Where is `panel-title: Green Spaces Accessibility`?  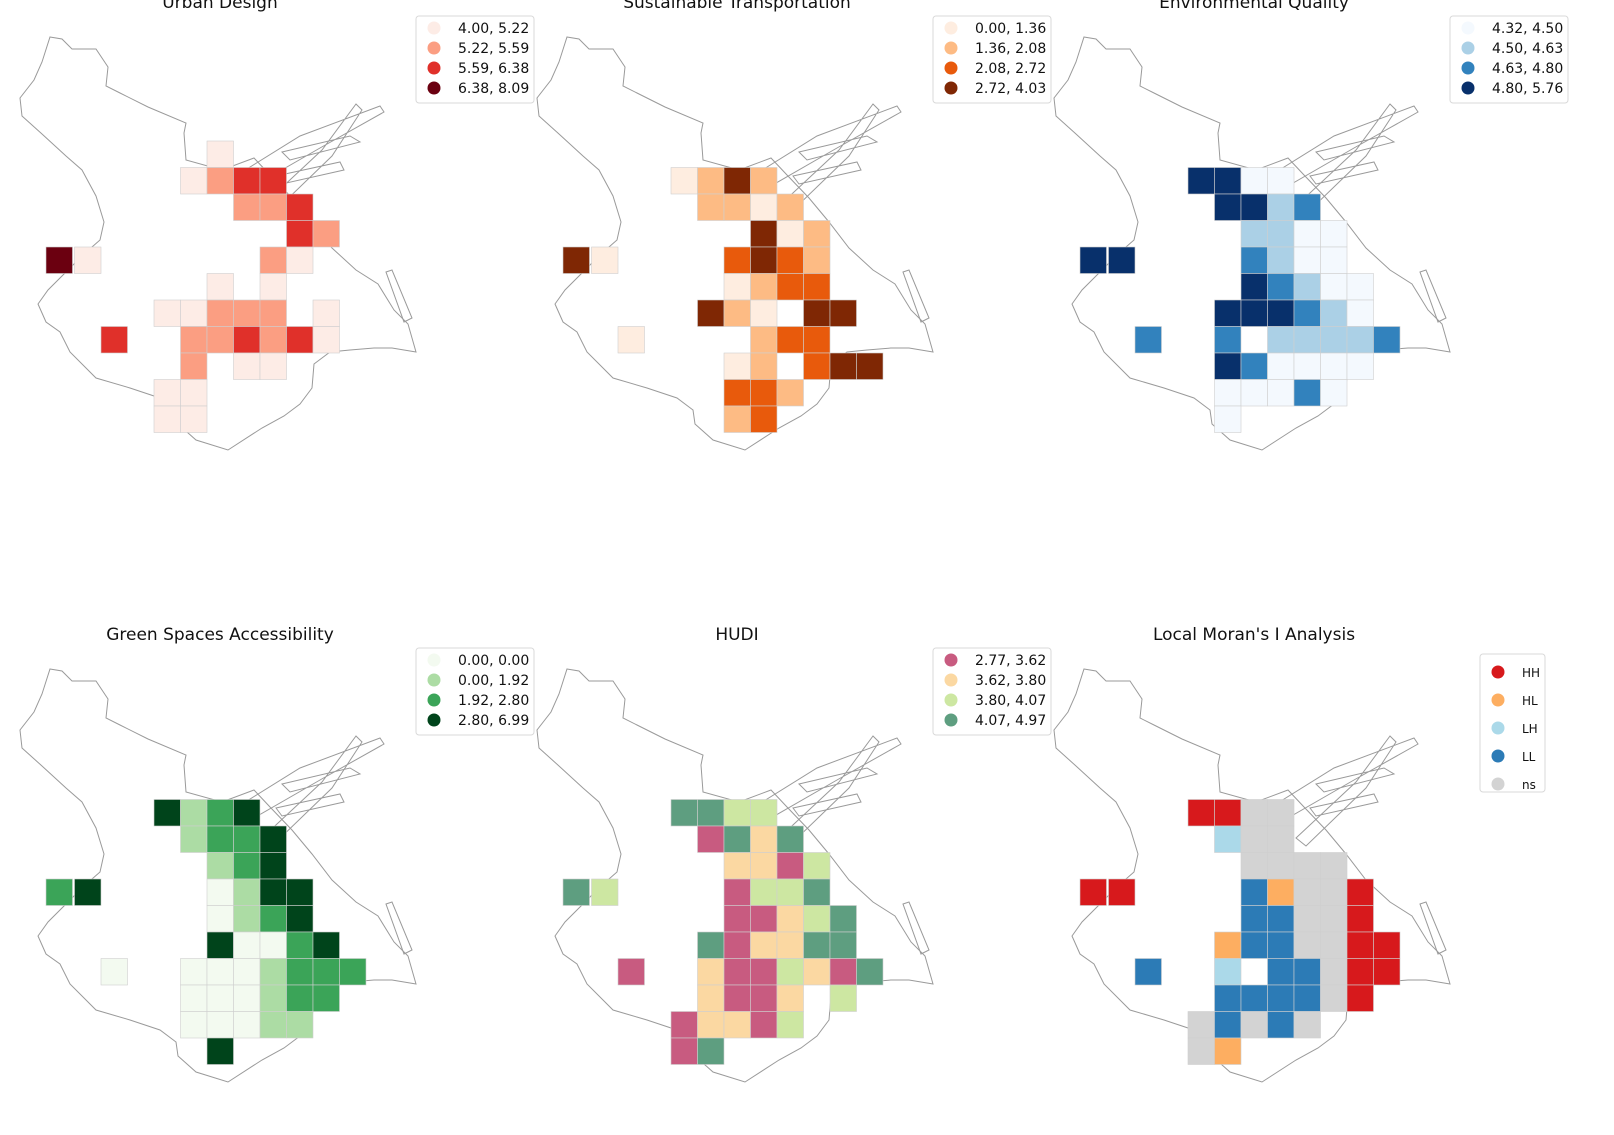 panel-title: Green Spaces Accessibility is located at coordinates (220, 635).